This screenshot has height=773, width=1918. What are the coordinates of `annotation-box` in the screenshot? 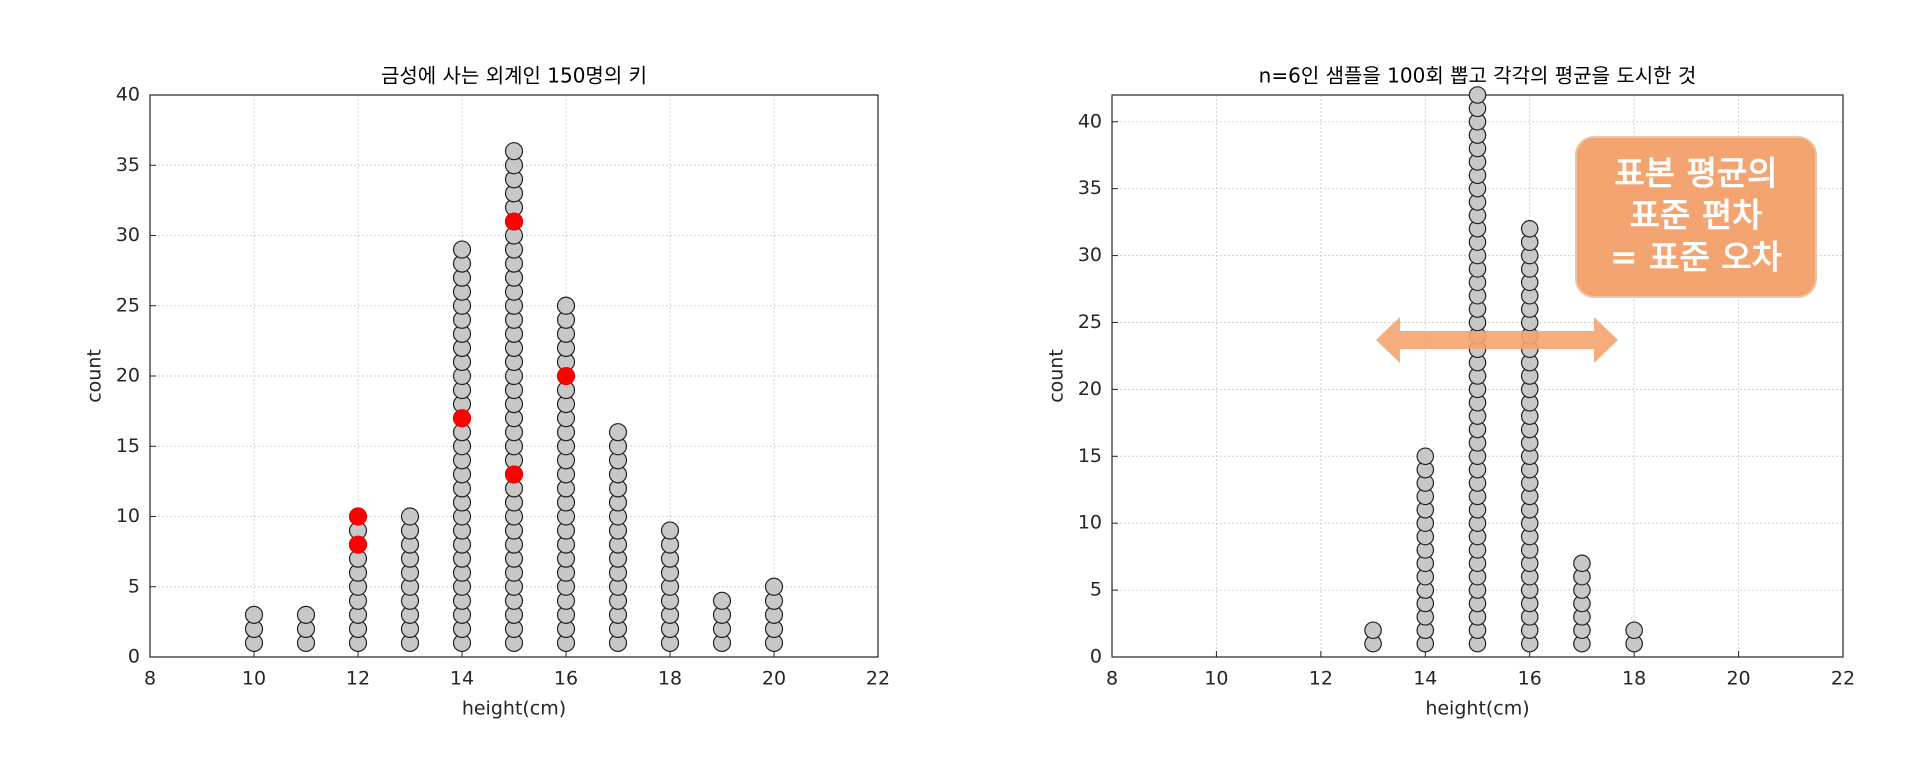 It's located at (1696, 217).